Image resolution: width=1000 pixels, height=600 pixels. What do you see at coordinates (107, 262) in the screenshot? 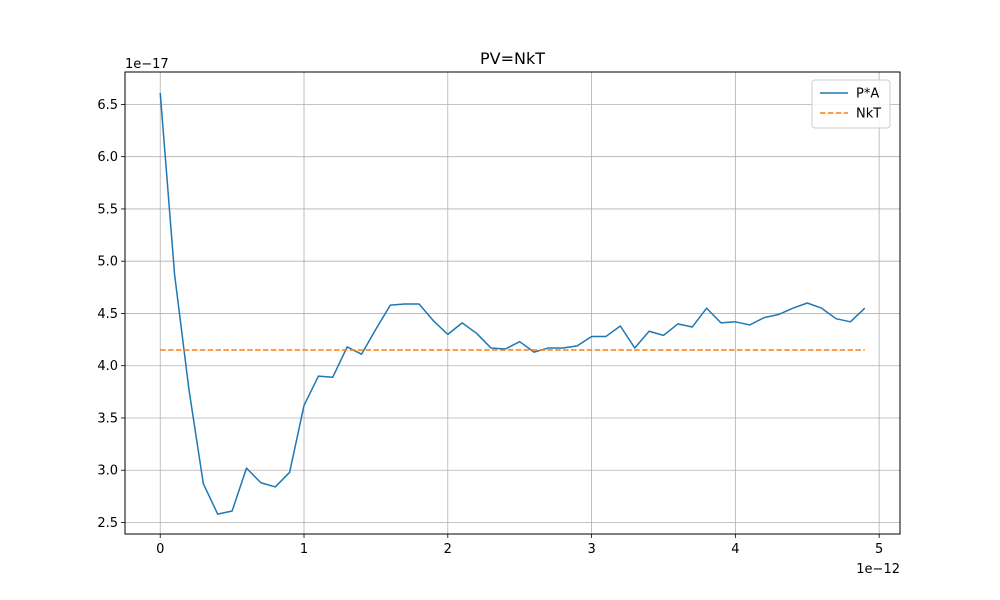
I see `y-tick-label: 5.0` at bounding box center [107, 262].